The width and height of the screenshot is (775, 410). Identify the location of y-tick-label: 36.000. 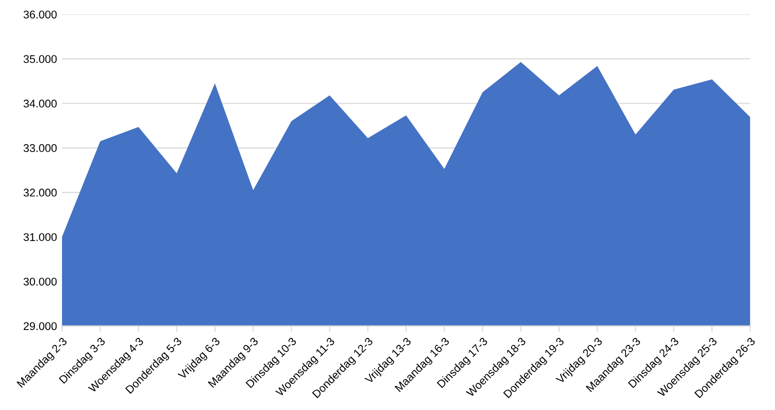
(40, 14).